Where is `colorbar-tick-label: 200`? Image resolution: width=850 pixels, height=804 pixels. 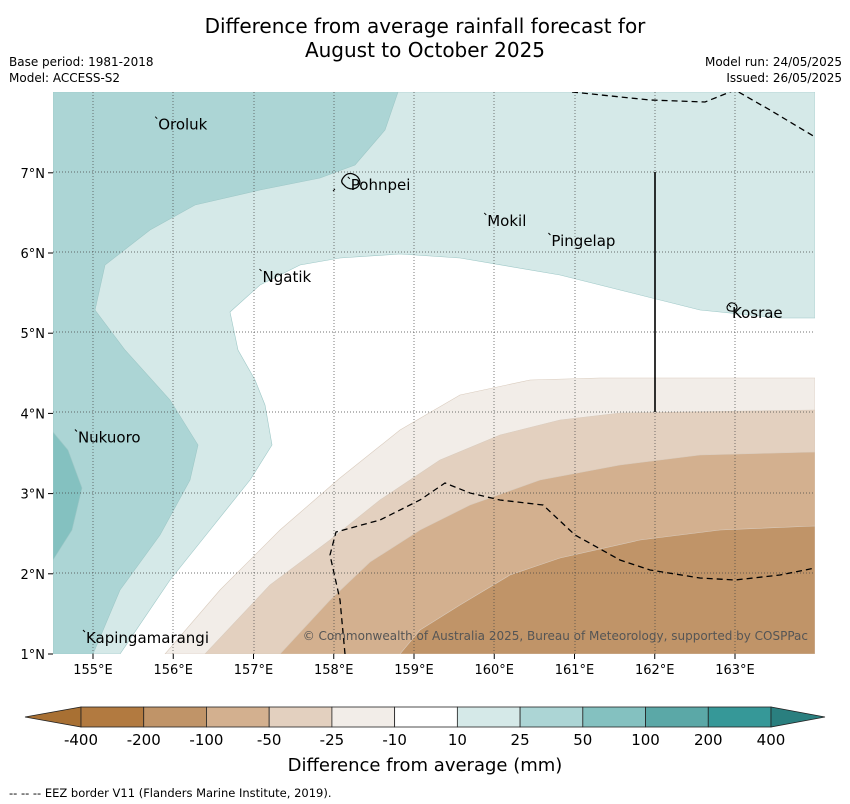 colorbar-tick-label: 200 is located at coordinates (708, 740).